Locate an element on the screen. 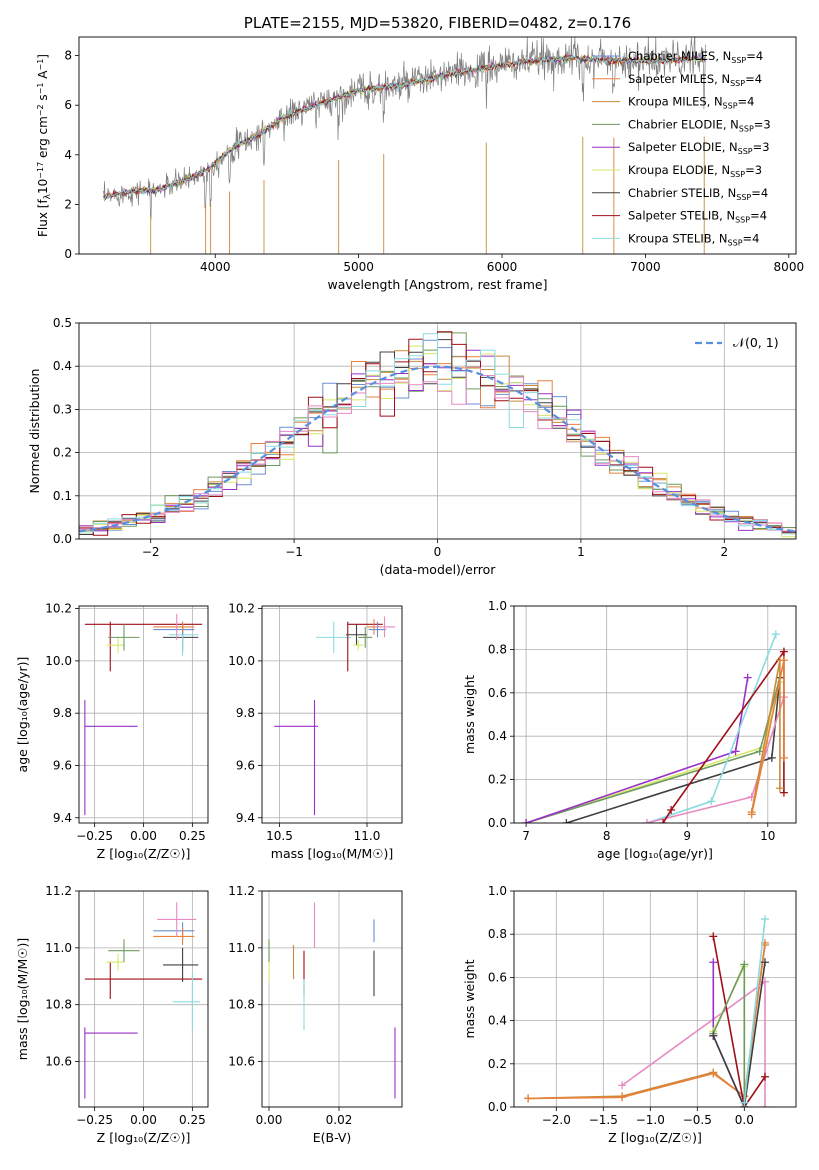 This screenshot has width=819, height=1170. axes-6: 0.00 0.02 10.6 10.8 11.0 11.2 E(B-V) is located at coordinates (315, 1014).